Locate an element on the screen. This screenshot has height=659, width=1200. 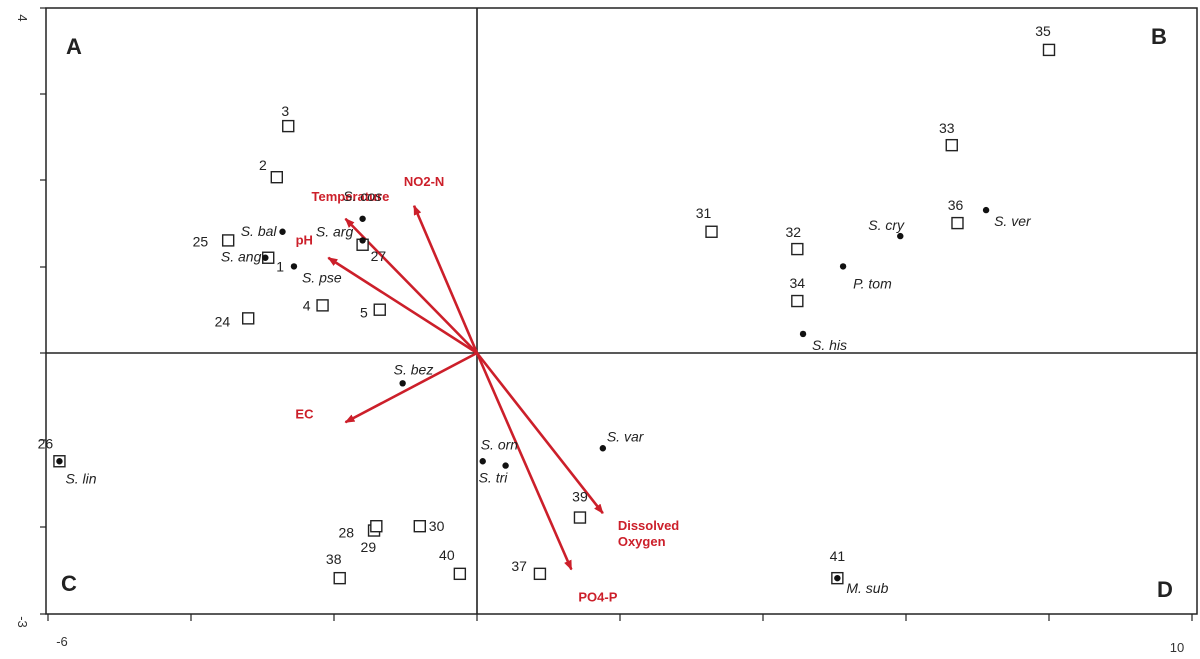
species-point-s-cos is located at coordinates (362, 218).